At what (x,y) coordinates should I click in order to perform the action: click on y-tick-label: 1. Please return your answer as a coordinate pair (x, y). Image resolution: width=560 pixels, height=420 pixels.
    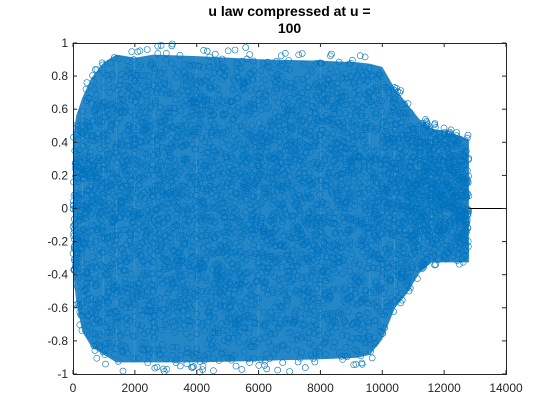
    Looking at the image, I should click on (64, 43).